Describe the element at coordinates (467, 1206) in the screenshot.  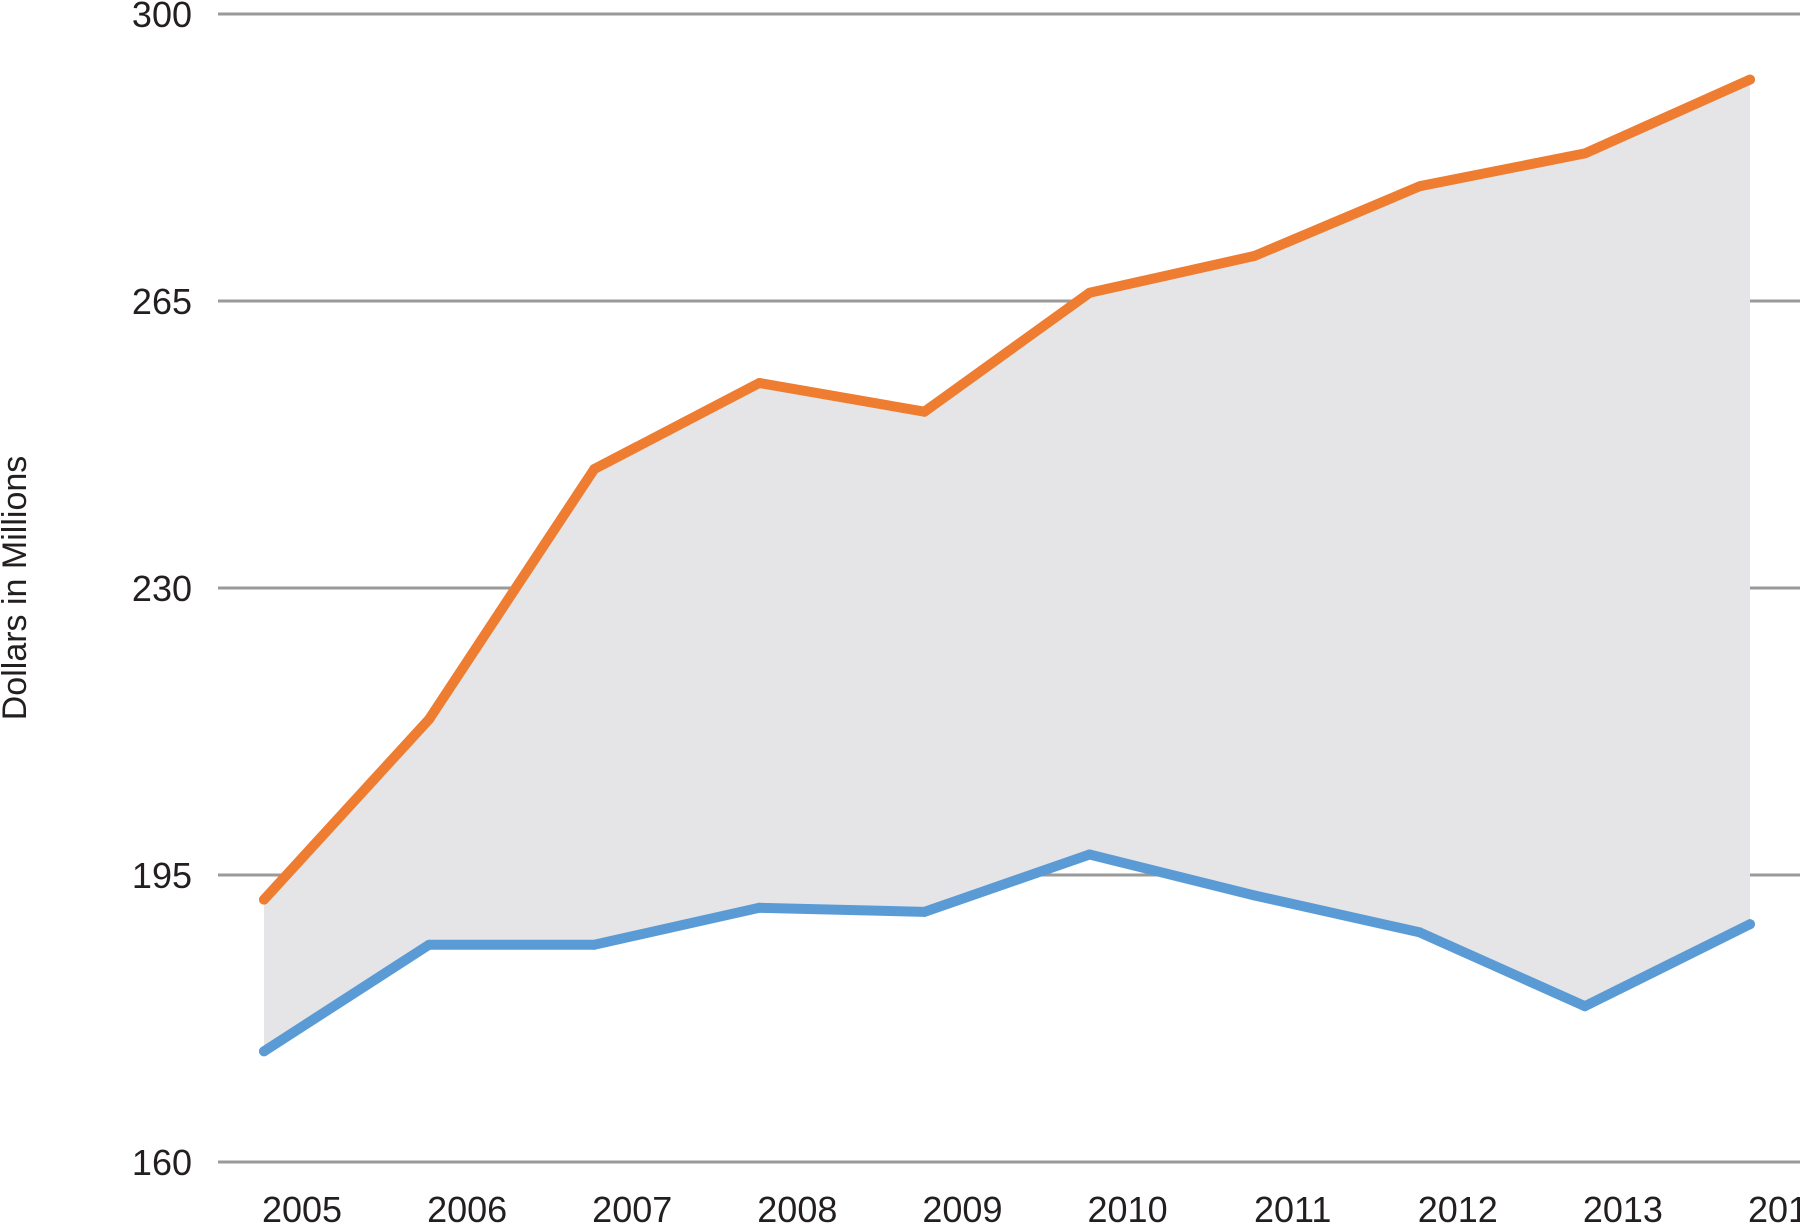
I see `x-tick-label-2006: 2006` at that location.